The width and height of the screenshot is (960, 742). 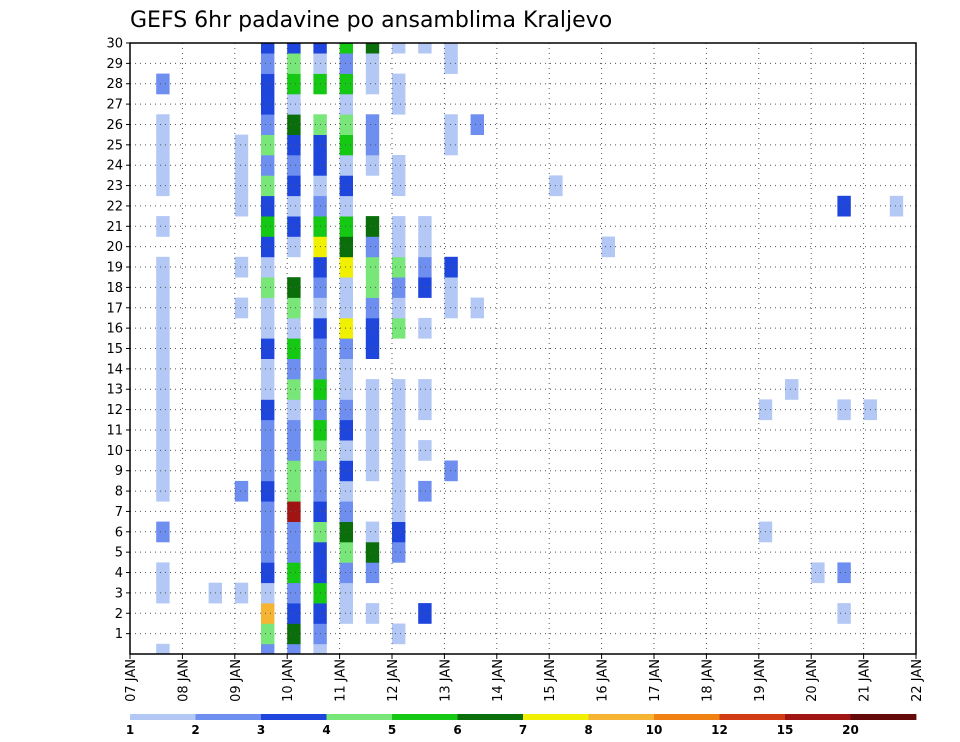 I want to click on x-tick-label: 13 JAN, so click(x=445, y=680).